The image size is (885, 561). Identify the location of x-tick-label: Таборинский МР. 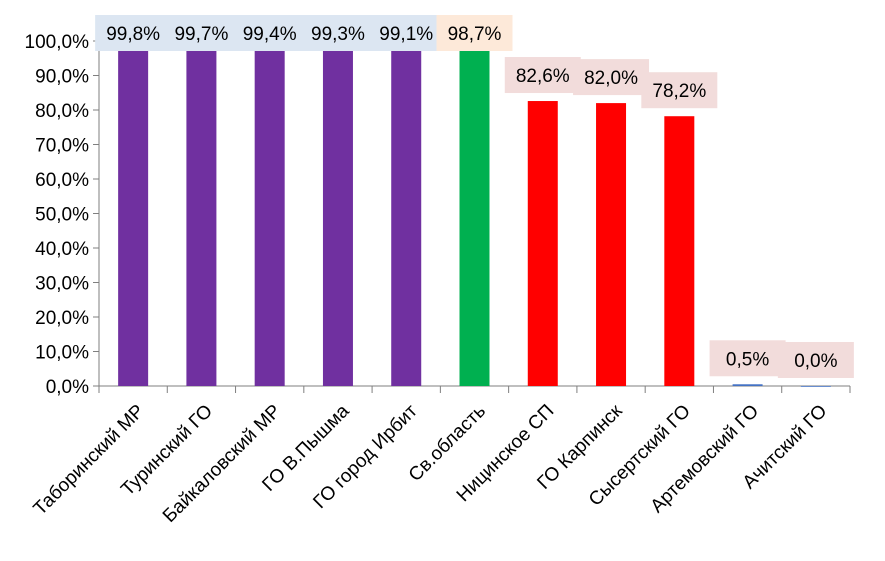
(89, 460).